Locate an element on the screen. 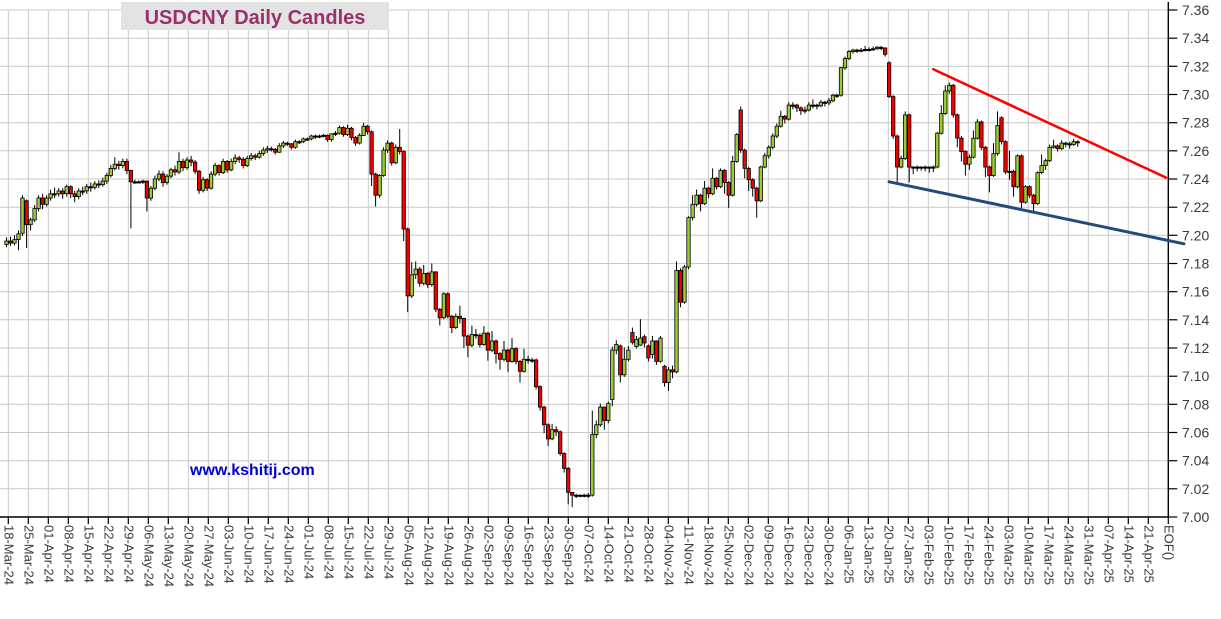 This screenshot has height=619, width=1221. date-axis-label: 24-Mar-25 is located at coordinates (1068, 555).